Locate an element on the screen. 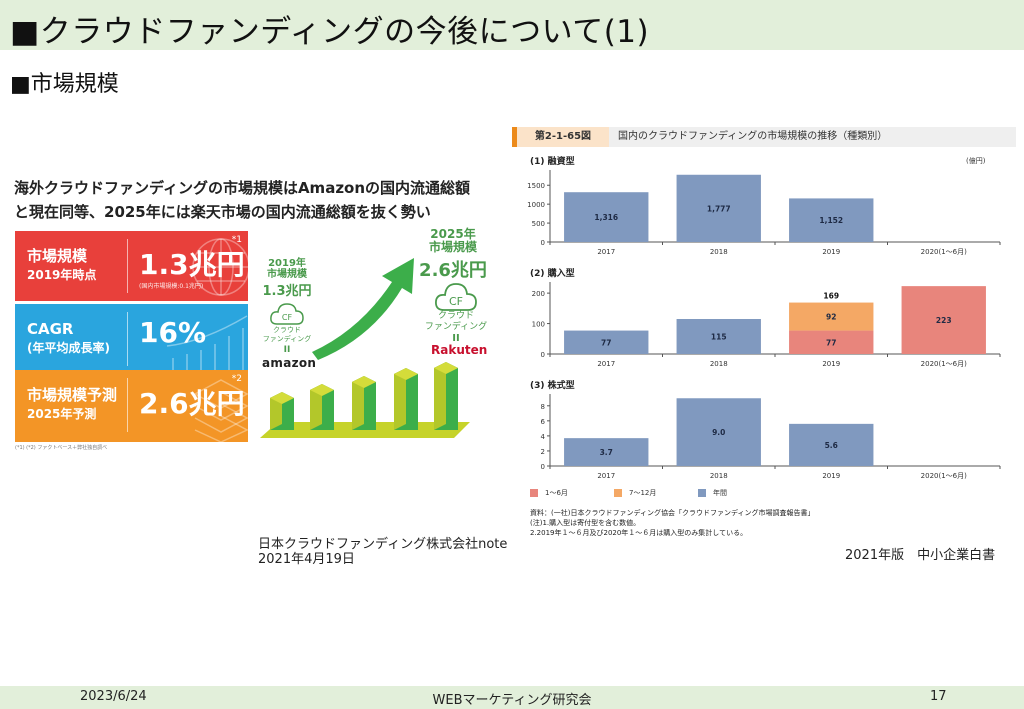 This screenshot has height=709, width=1024. y-tick-label: 100 is located at coordinates (538, 325).